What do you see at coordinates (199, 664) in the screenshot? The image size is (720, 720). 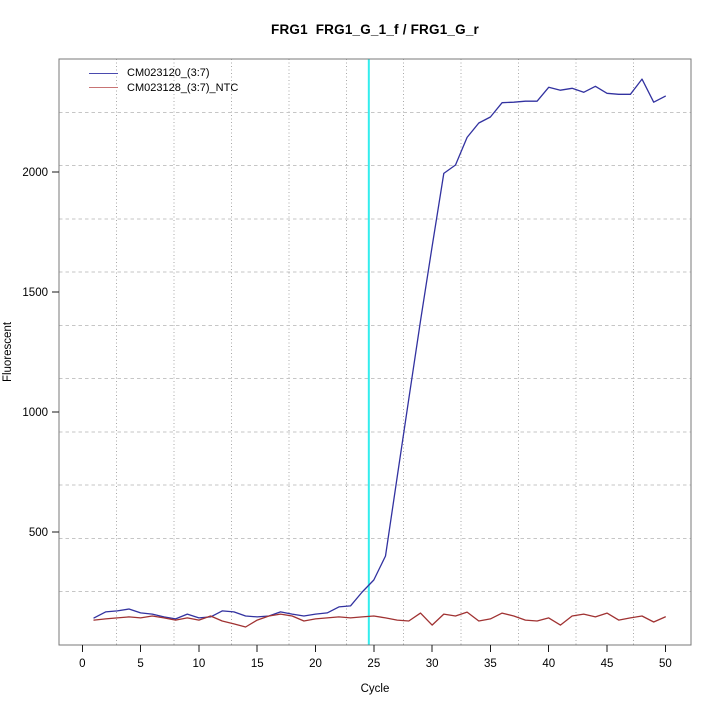 I see `x-tick-label: 10` at bounding box center [199, 664].